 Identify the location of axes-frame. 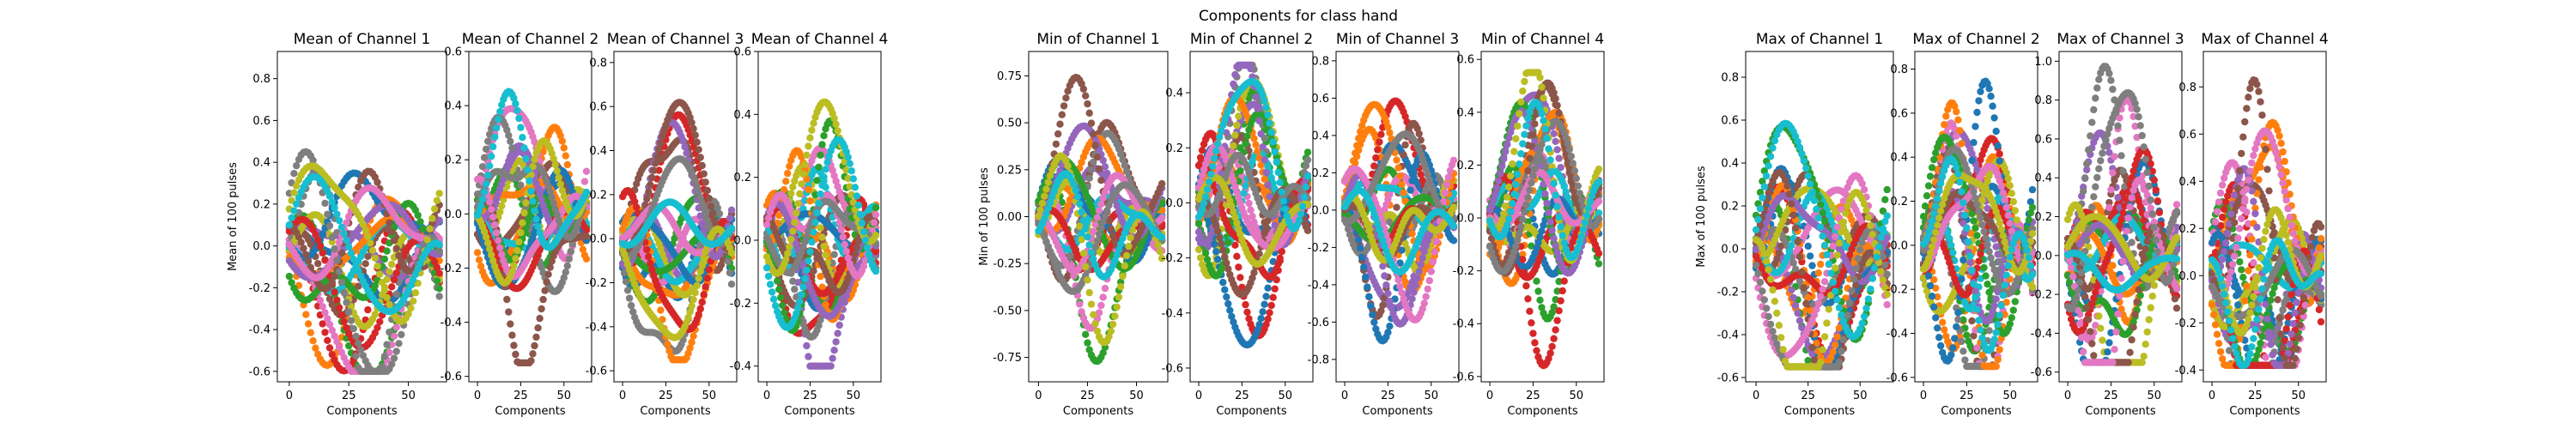
(675, 217).